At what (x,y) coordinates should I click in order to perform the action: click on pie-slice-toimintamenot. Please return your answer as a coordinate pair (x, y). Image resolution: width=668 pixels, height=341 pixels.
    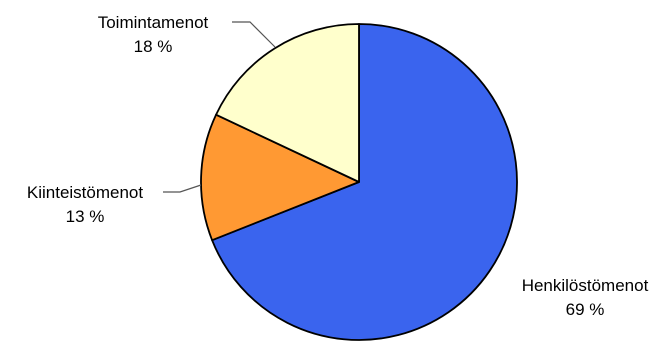
    Looking at the image, I should click on (287, 103).